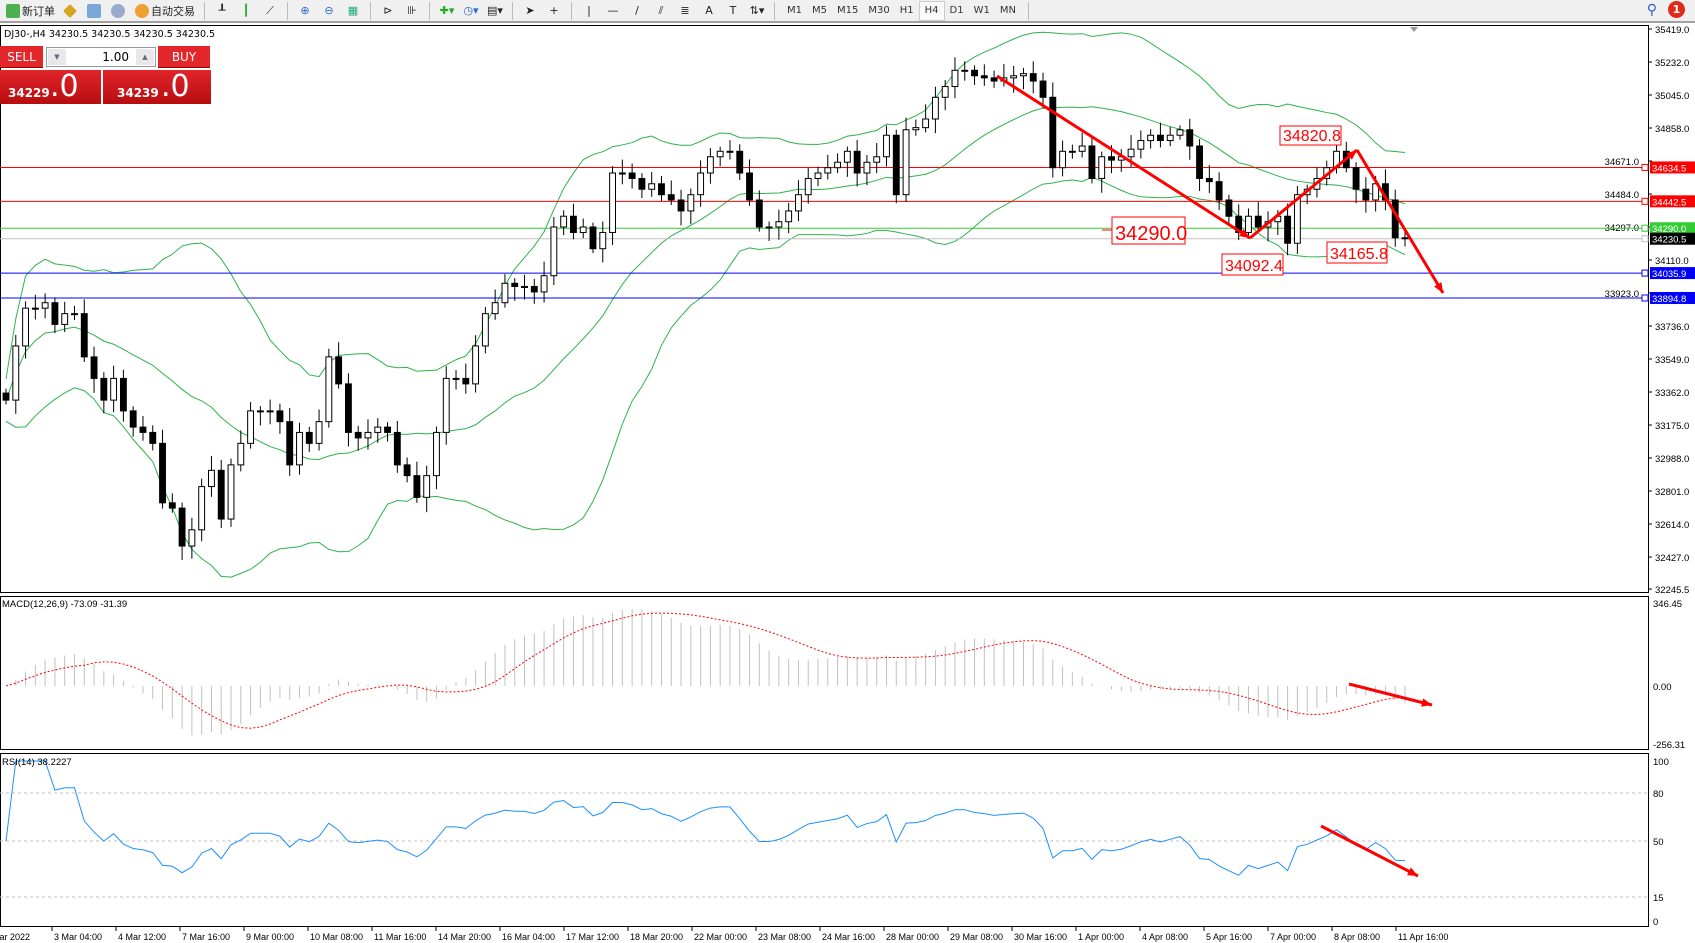  I want to click on autoscroll-button: ⊳, so click(388, 10).